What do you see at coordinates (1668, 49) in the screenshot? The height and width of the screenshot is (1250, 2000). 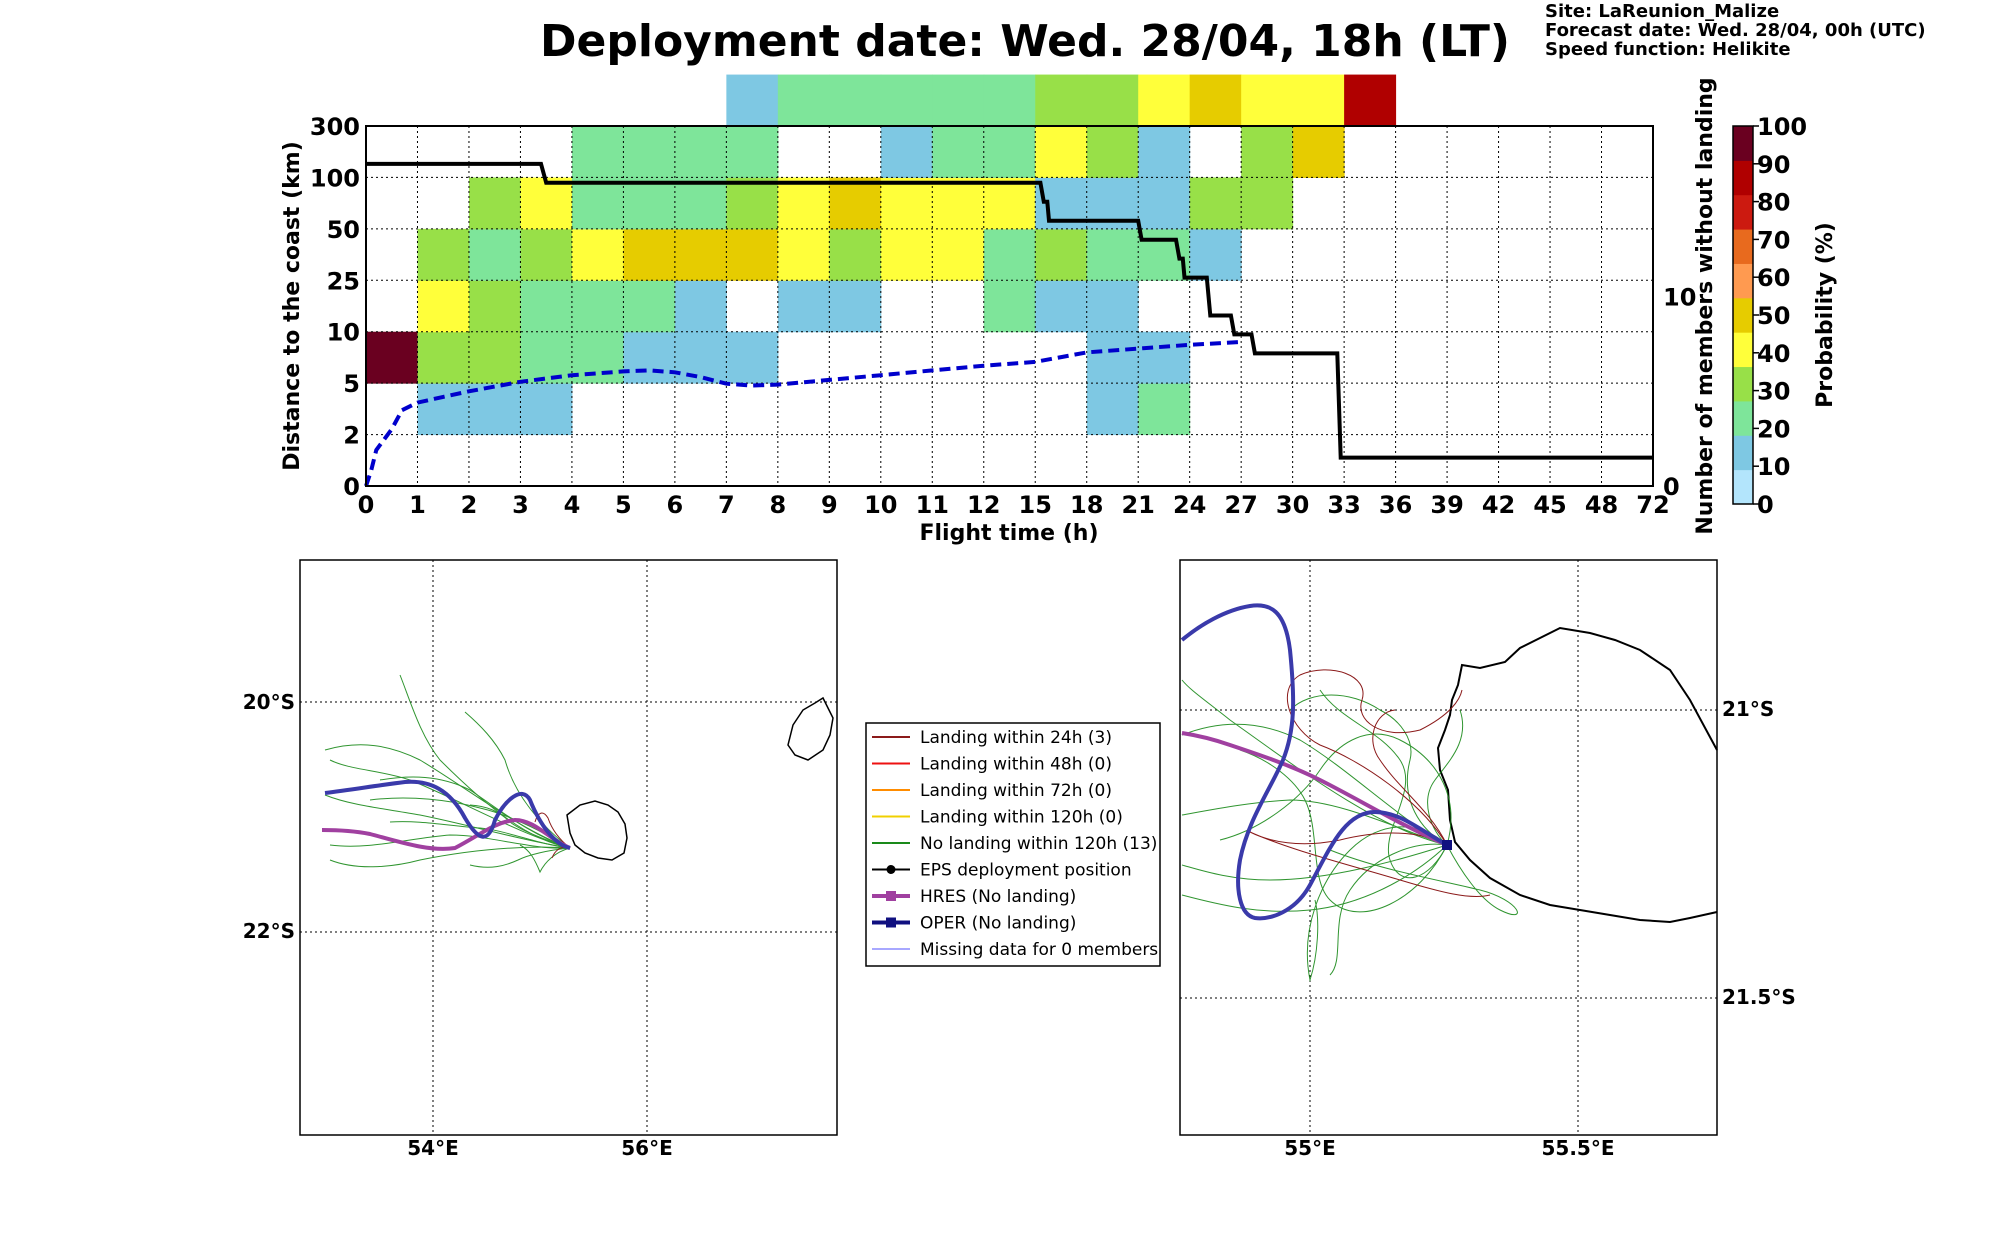 I see `speed-function-label: Speed function: Helikite` at bounding box center [1668, 49].